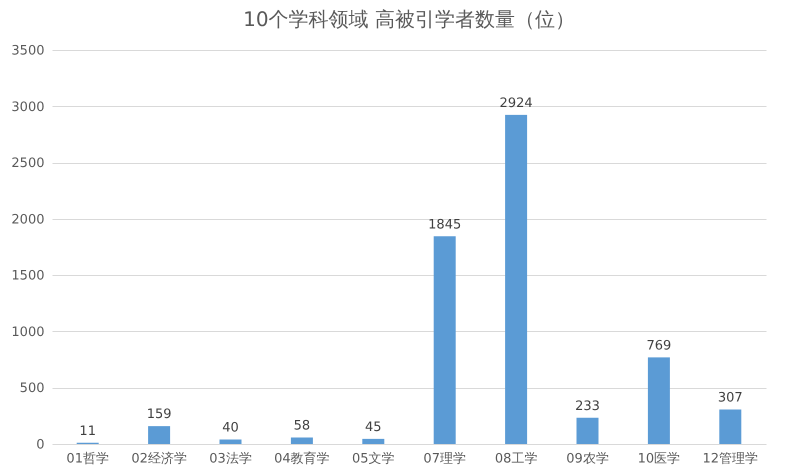 This screenshot has width=786, height=475. What do you see at coordinates (516, 103) in the screenshot?
I see `data-label: 2924` at bounding box center [516, 103].